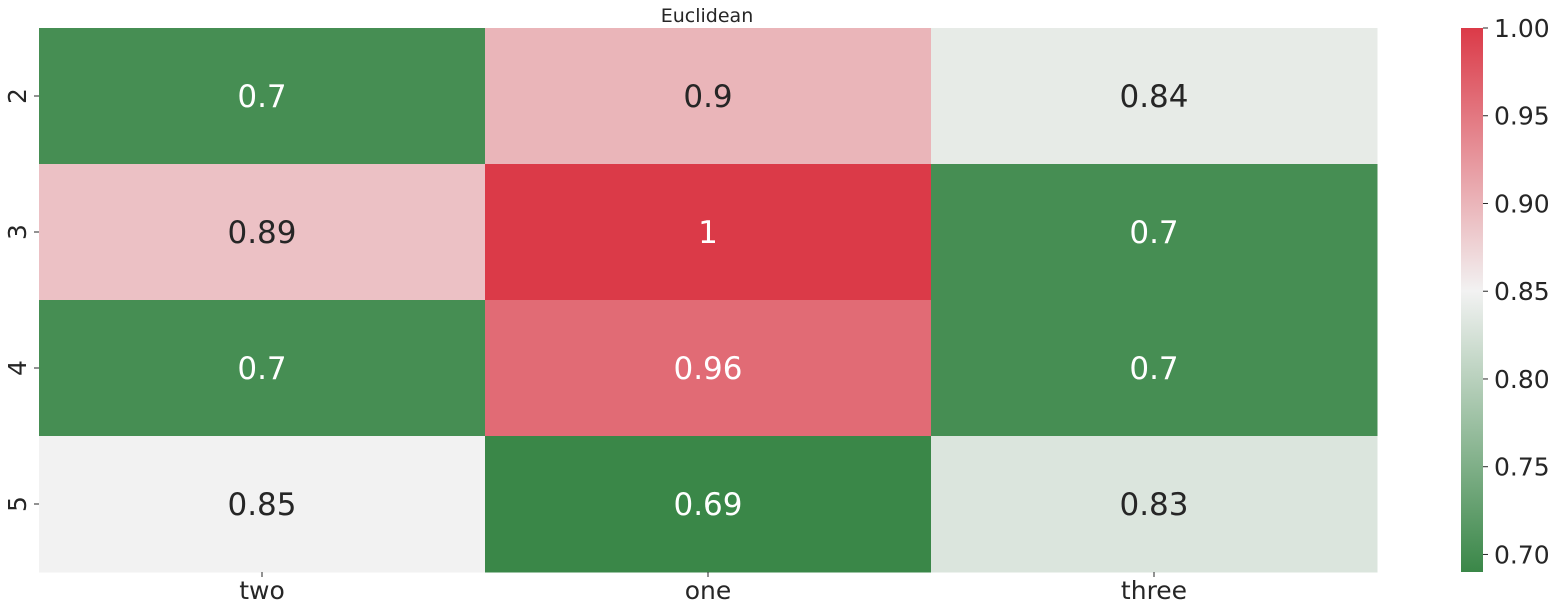  What do you see at coordinates (21, 300) in the screenshot?
I see `y-axis: 2 3 4 5` at bounding box center [21, 300].